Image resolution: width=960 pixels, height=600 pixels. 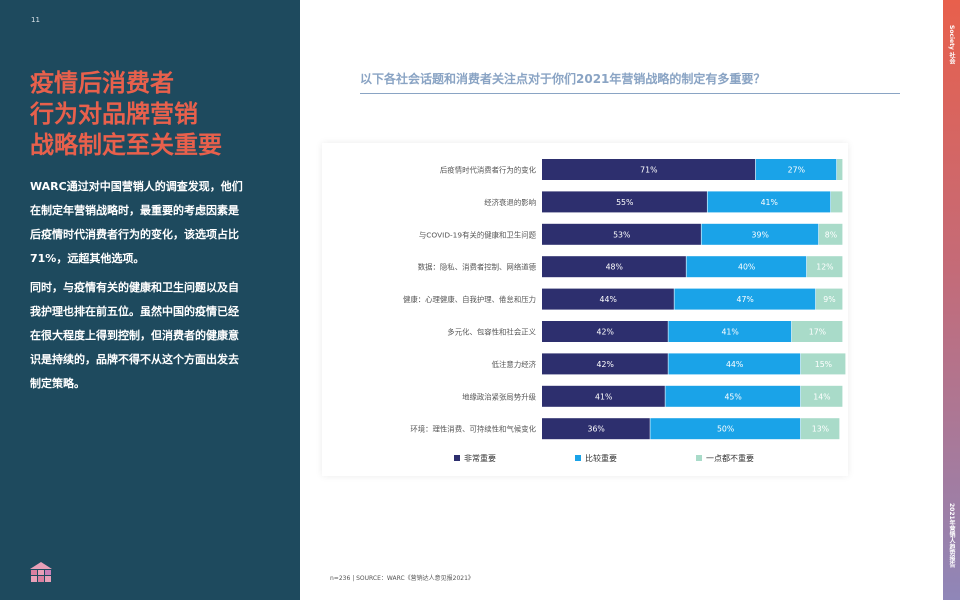 What do you see at coordinates (601, 458) in the screenshot?
I see `legend-label: 比较重要` at bounding box center [601, 458].